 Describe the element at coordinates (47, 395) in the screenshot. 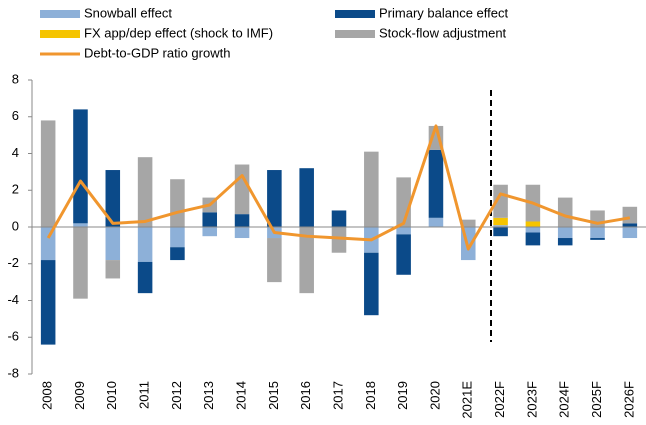

I see `x-tick-label: 2008` at that location.